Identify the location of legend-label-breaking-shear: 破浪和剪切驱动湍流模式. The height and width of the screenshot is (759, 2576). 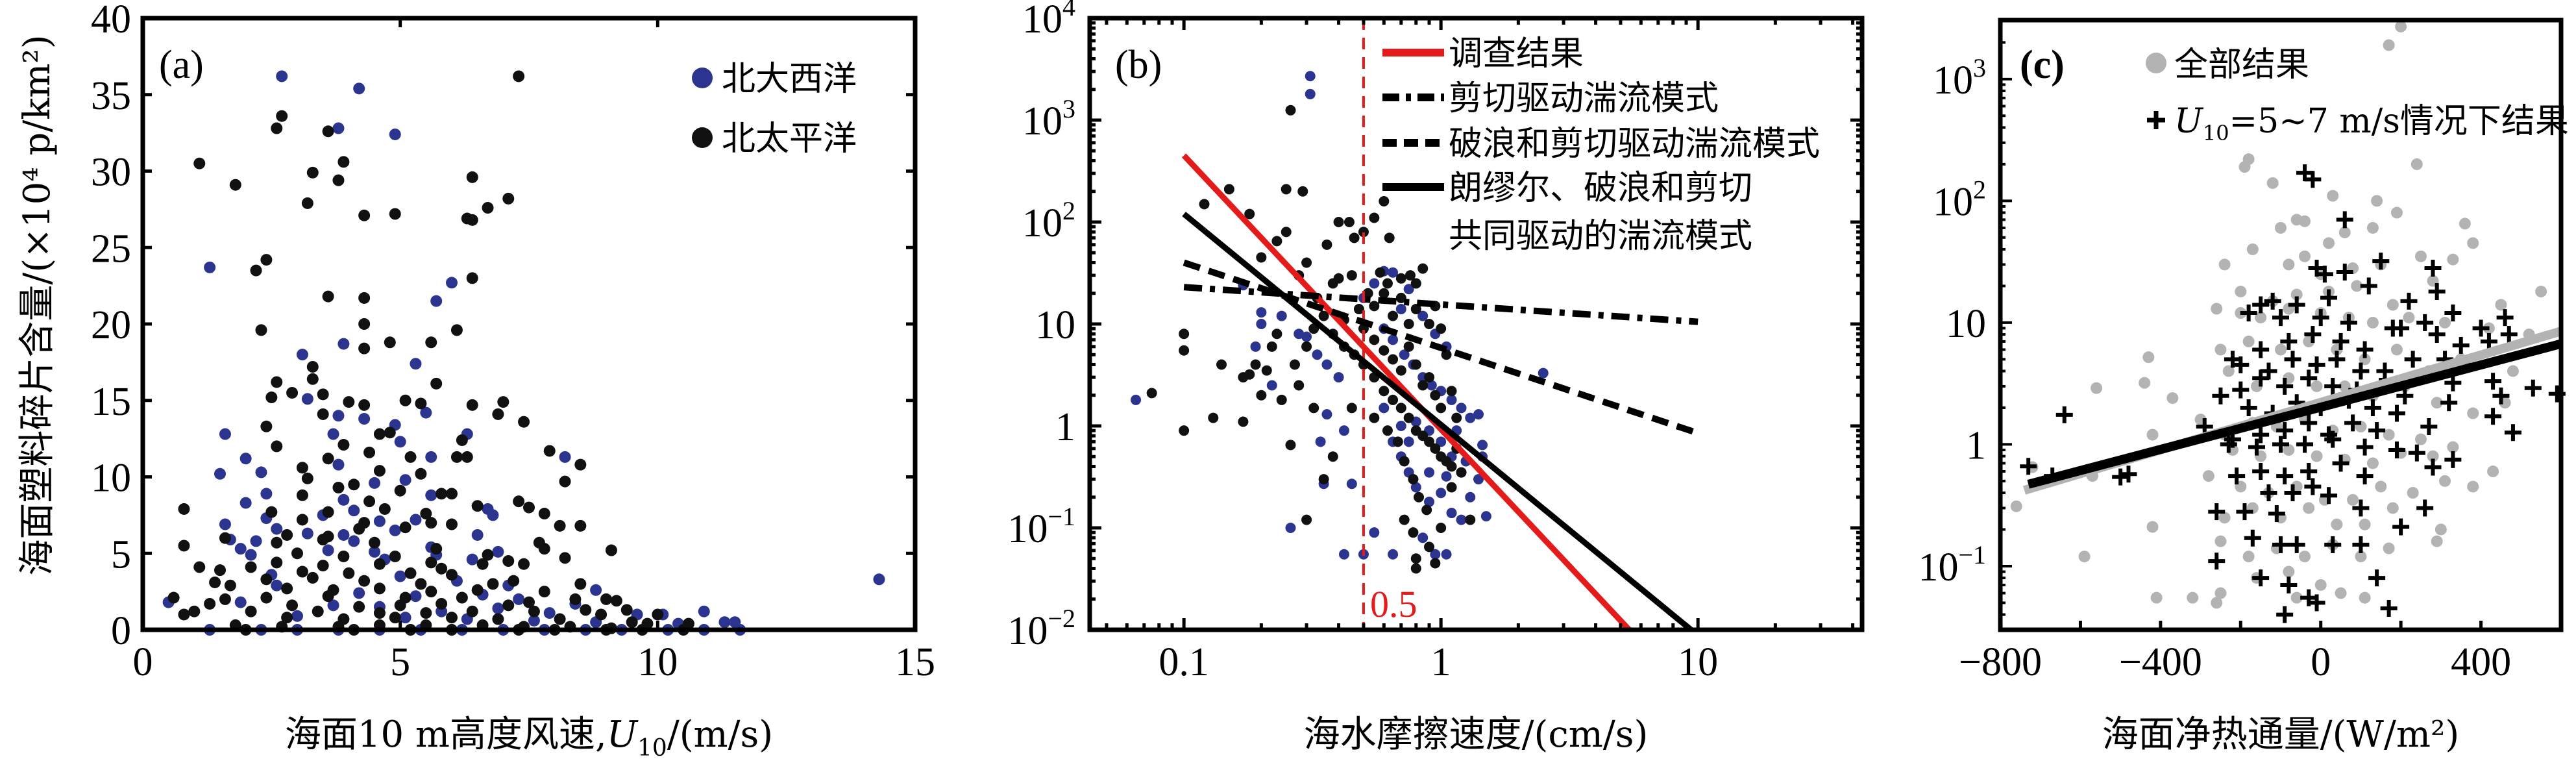
(1634, 144).